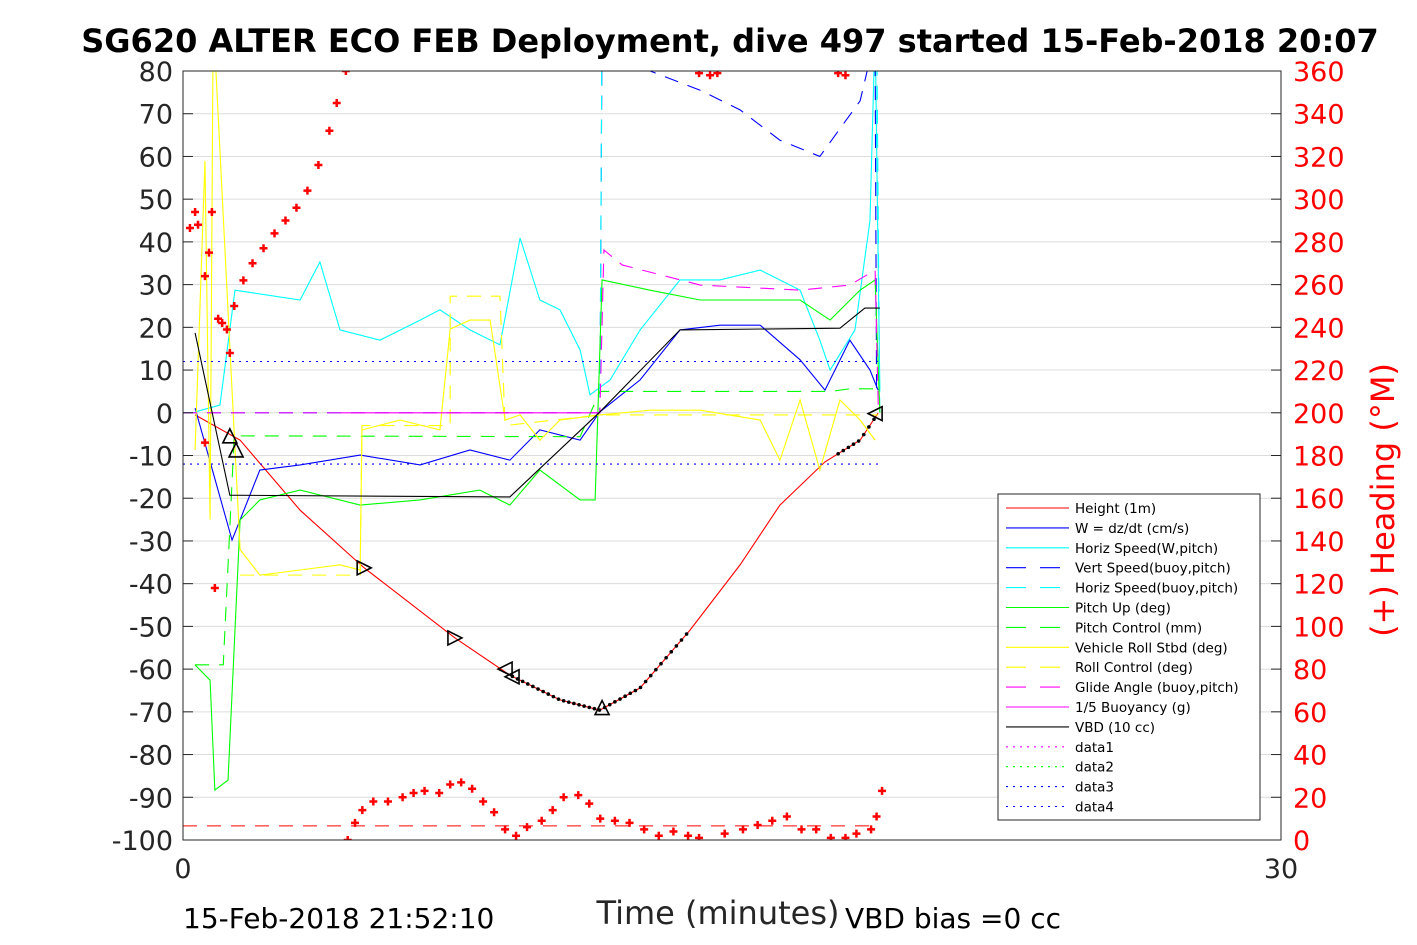 The image size is (1417, 945). Describe the element at coordinates (156, 371) in the screenshot. I see `y-tick-label: 10` at that location.